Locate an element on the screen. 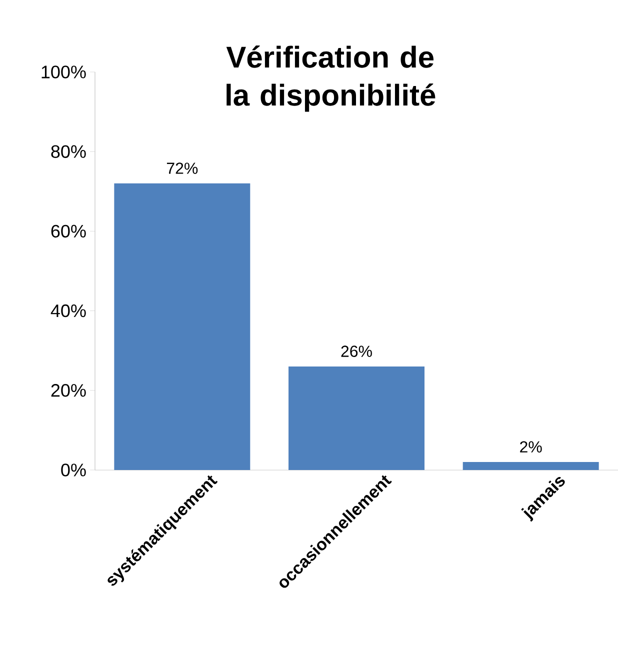  y-tick-label: 20% is located at coordinates (68, 390).